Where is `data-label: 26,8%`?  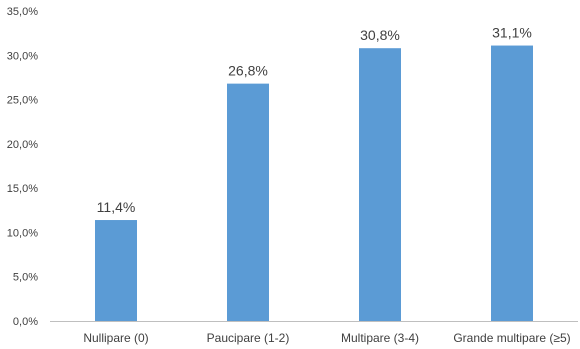 data-label: 26,8% is located at coordinates (248, 71).